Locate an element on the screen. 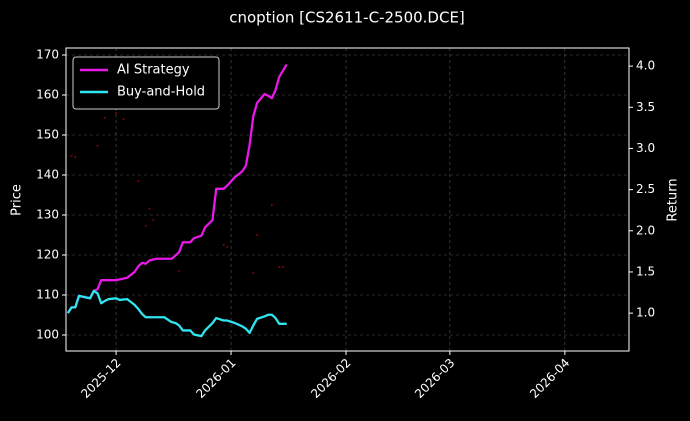  legend-label: Buy-and-Hold is located at coordinates (161, 92).